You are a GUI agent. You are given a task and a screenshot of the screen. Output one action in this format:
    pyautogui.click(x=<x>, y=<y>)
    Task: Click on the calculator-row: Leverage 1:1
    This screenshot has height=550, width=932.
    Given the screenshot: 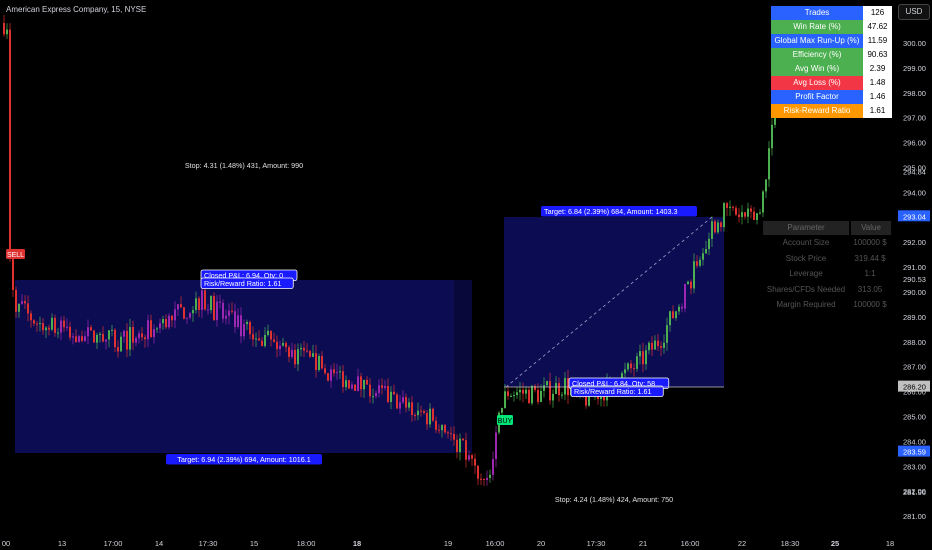 What is the action you would take?
    pyautogui.click(x=827, y=274)
    